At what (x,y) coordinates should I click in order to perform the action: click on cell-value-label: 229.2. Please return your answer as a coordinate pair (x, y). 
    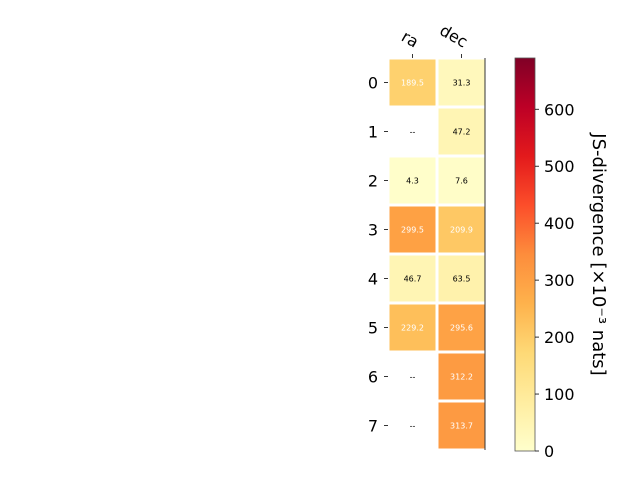
    Looking at the image, I should click on (412, 328).